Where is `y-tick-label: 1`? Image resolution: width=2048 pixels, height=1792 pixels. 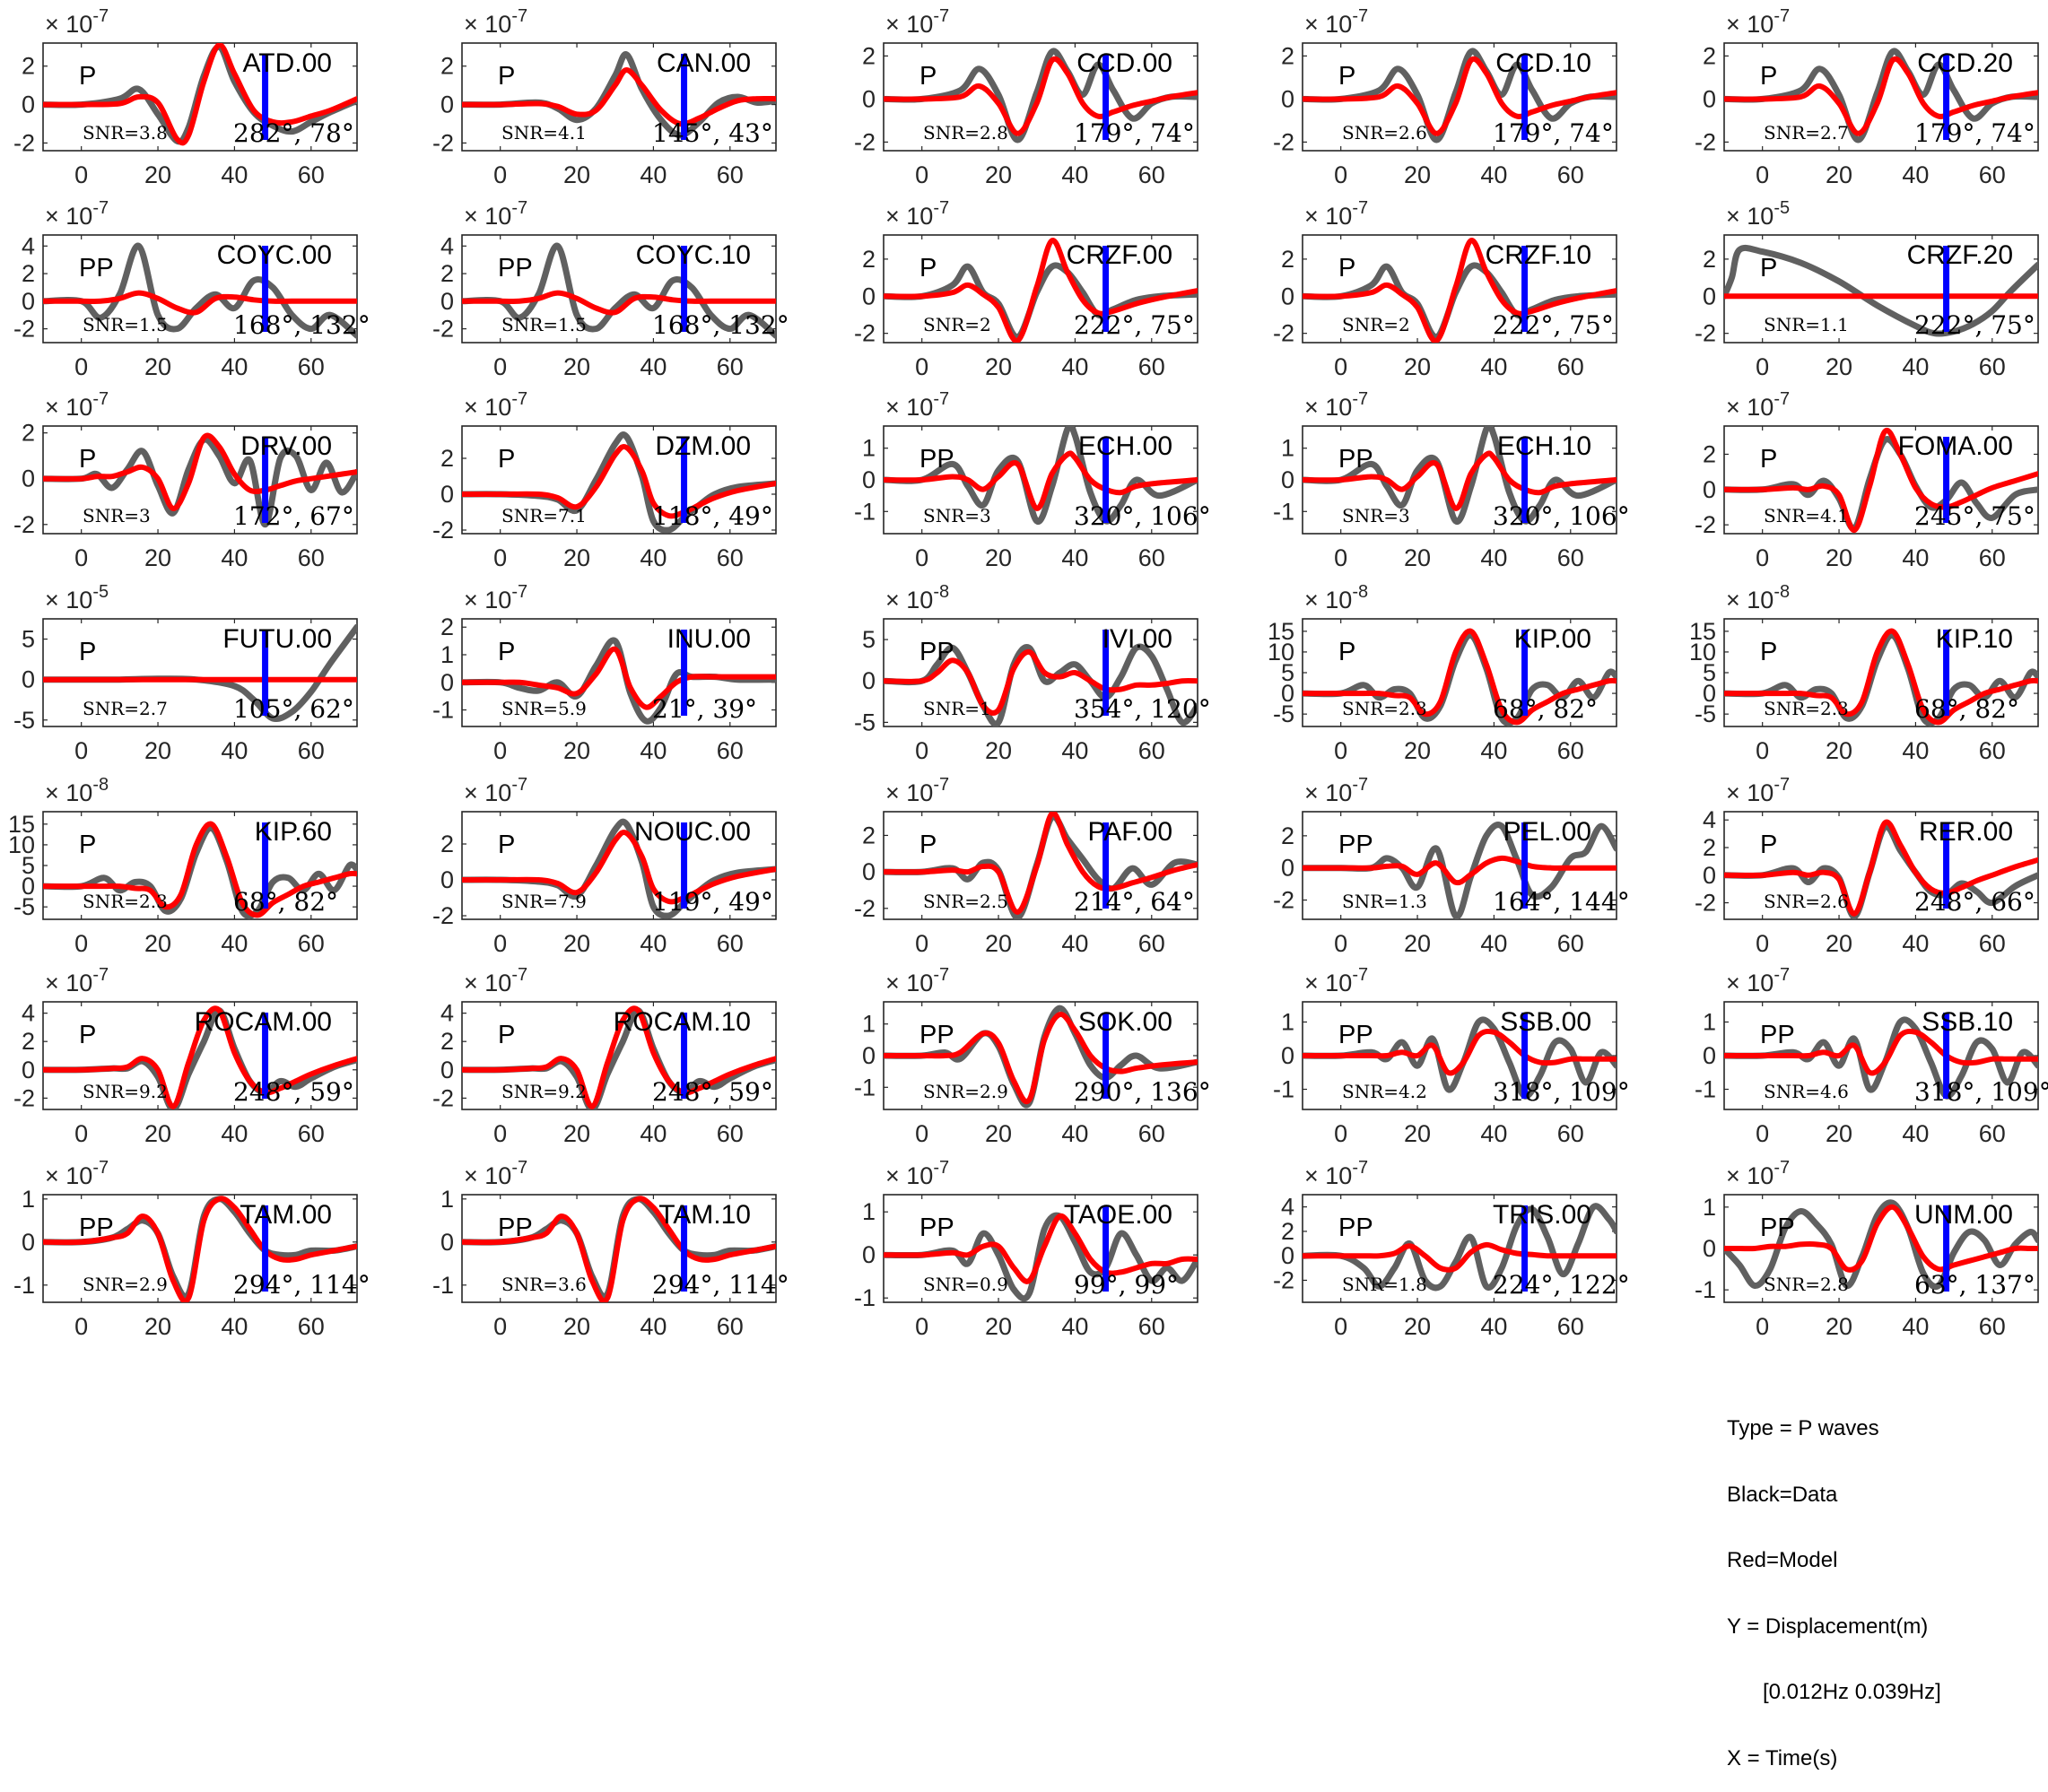 y-tick-label: 1 is located at coordinates (447, 654).